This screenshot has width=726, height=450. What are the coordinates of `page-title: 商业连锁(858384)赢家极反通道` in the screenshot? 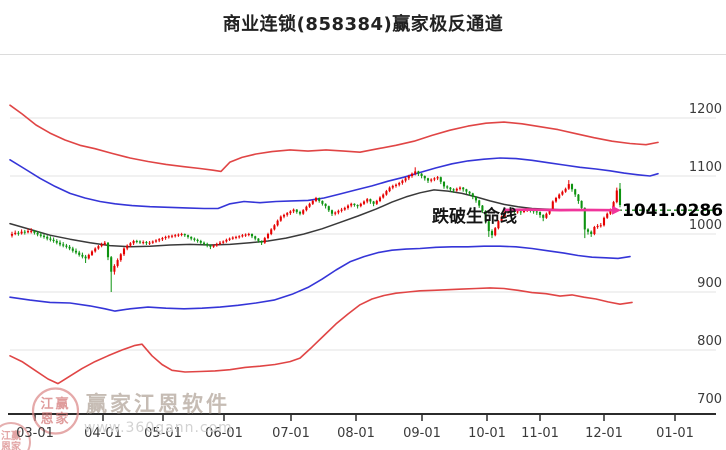 It's located at (363, 24).